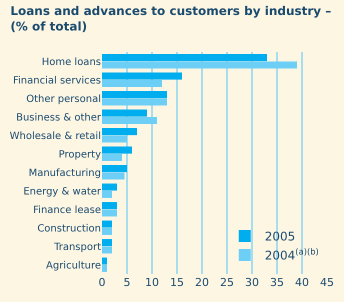 Image resolution: width=344 pixels, height=302 pixels. What do you see at coordinates (71, 62) in the screenshot?
I see `y-tick-label: Home loans` at bounding box center [71, 62].